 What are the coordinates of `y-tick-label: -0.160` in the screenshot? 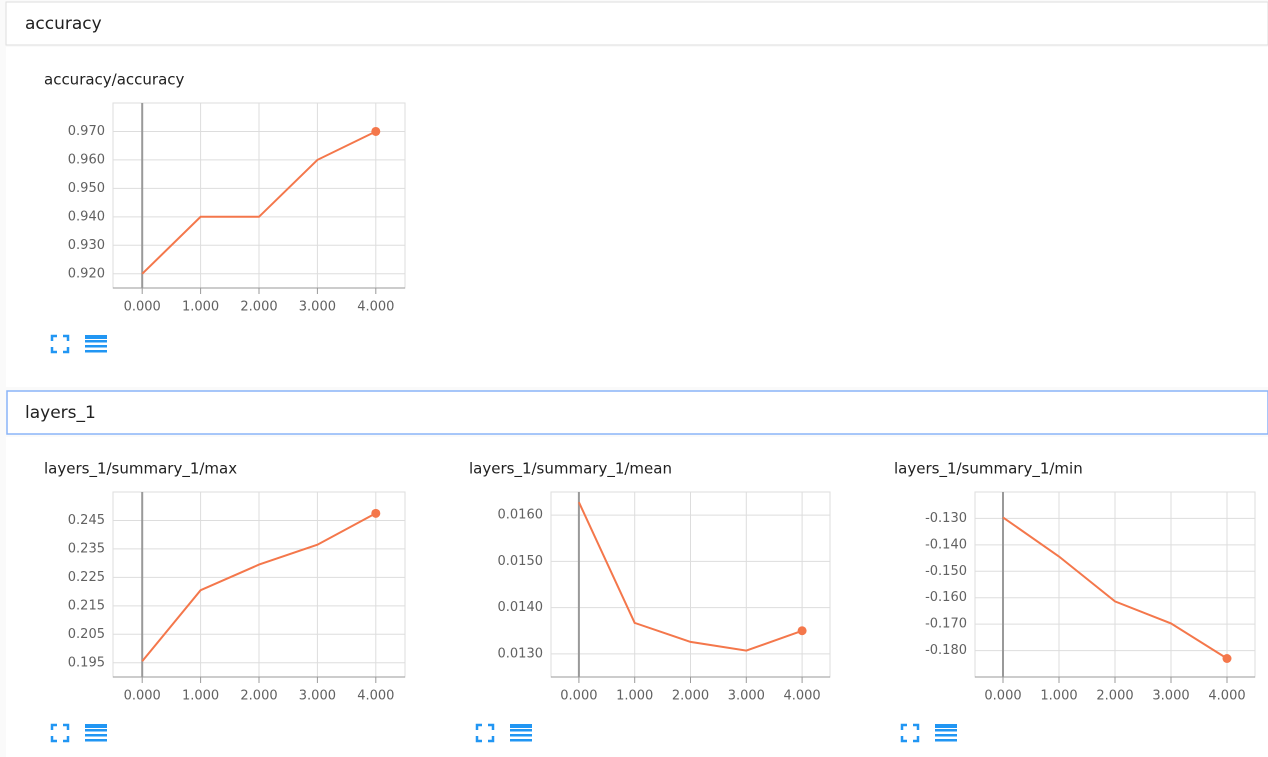 It's located at (946, 597).